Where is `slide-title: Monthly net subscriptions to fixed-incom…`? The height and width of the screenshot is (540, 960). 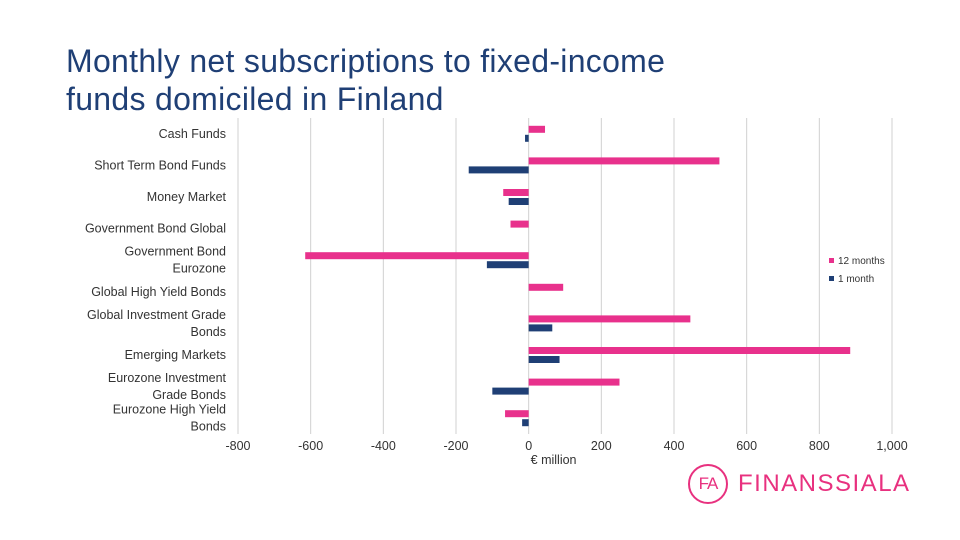
slide-title: Monthly net subscriptions to fixed-incom… is located at coordinates (466, 80).